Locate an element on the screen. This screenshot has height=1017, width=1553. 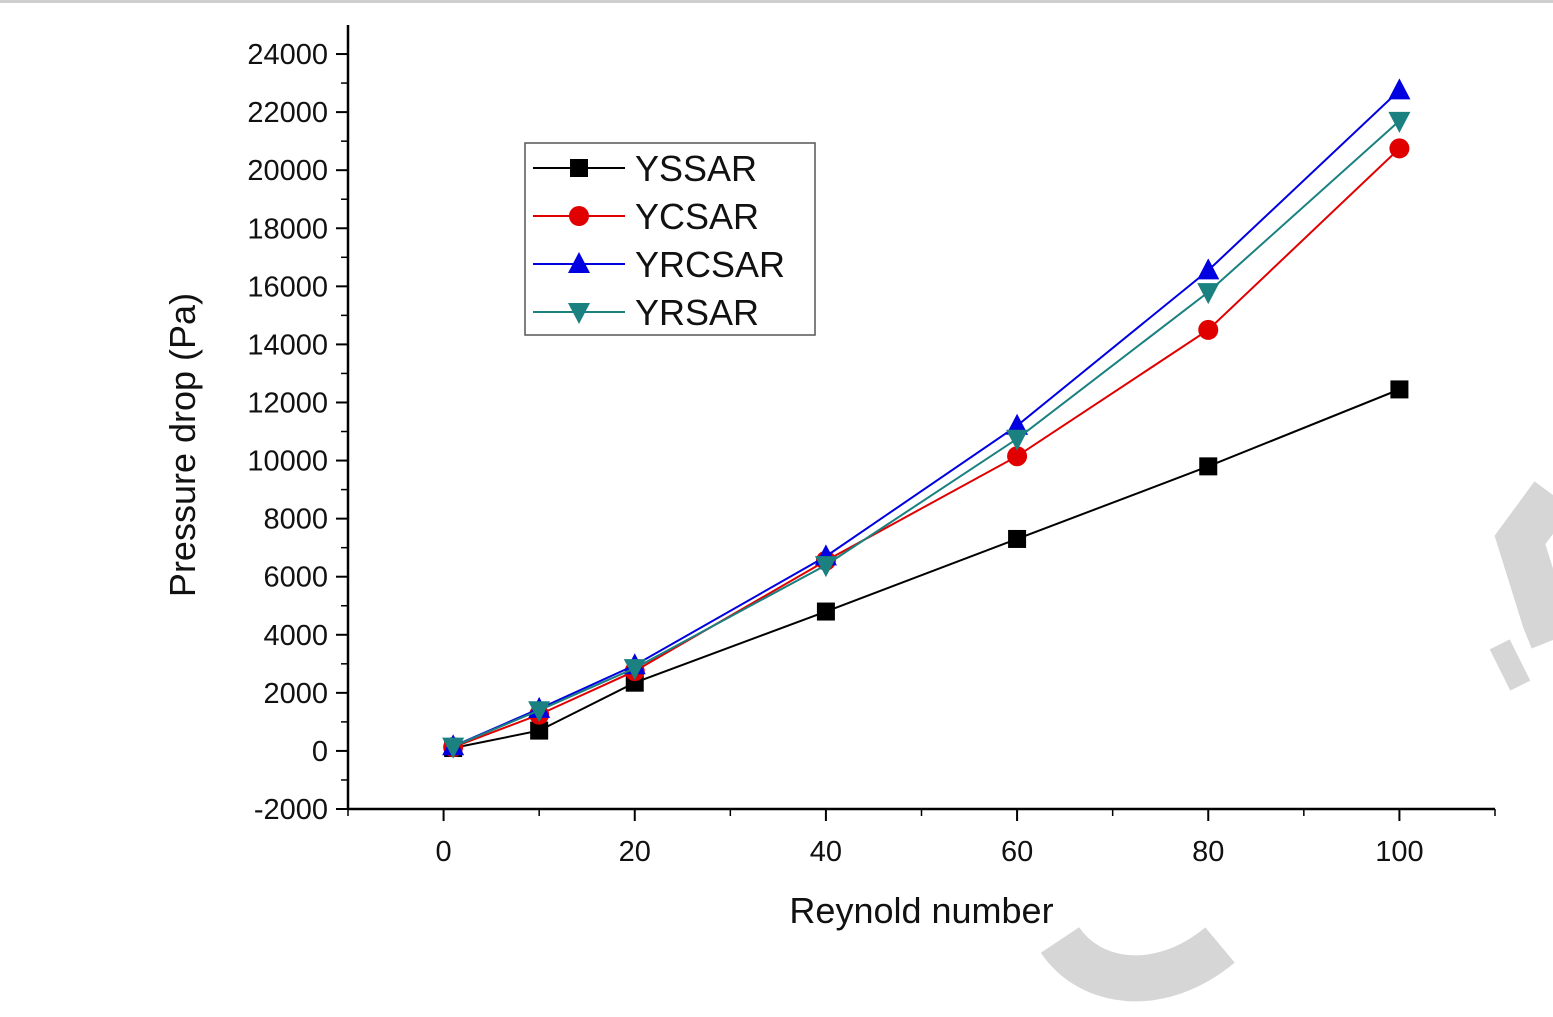
legend-item-yssar: YSSAR is located at coordinates (645, 168).